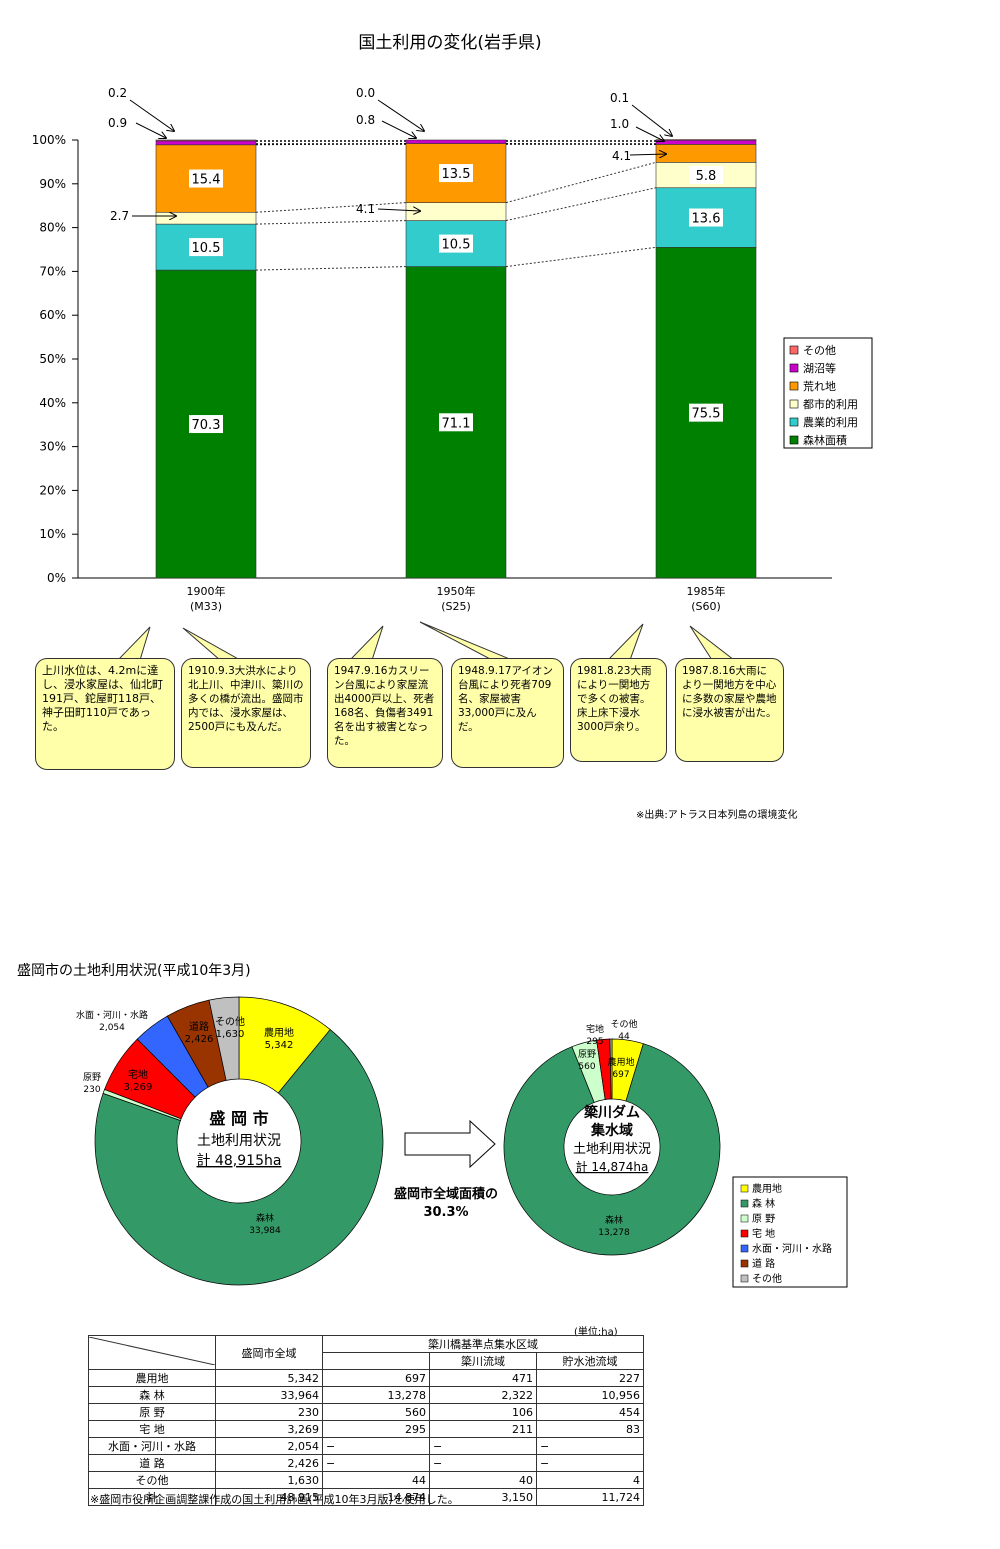 The image size is (1000, 1549). Describe the element at coordinates (763, 1219) in the screenshot. I see `legend-label: 原 野` at that location.